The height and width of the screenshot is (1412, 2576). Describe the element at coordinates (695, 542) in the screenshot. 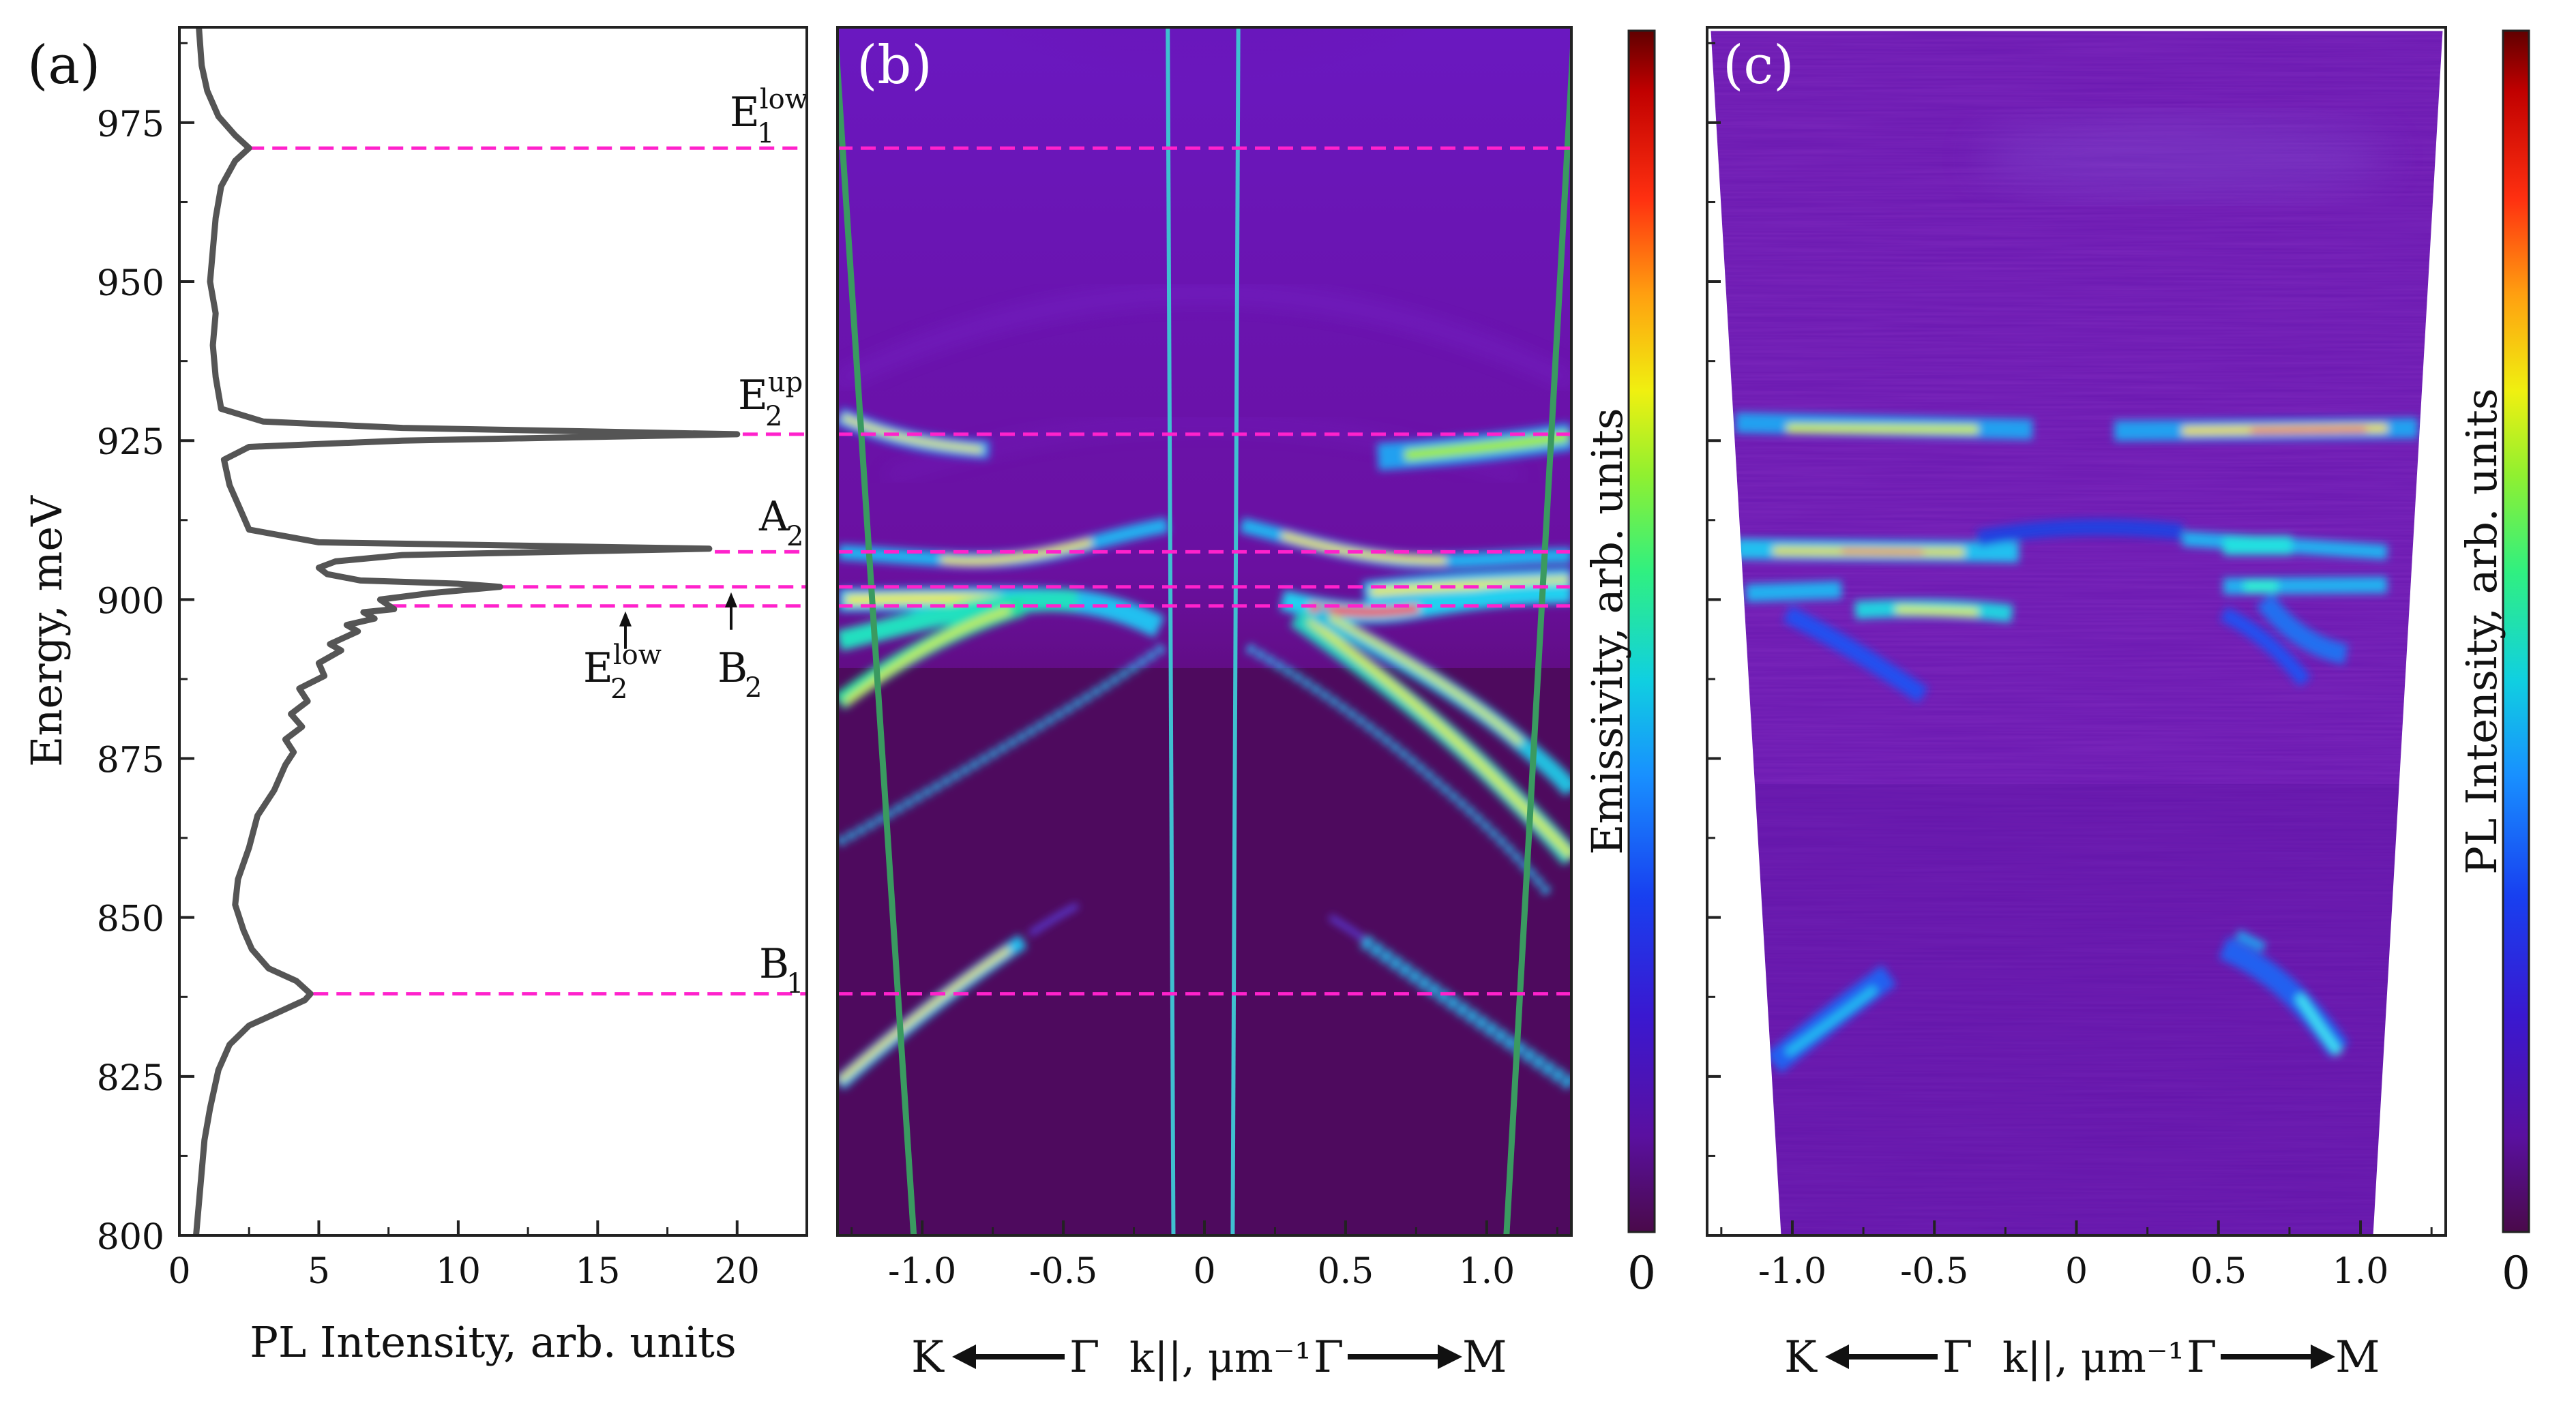

I see `level-annotations: Elow 1 Eup 2 A2 B2 Elow 2 B1` at that location.